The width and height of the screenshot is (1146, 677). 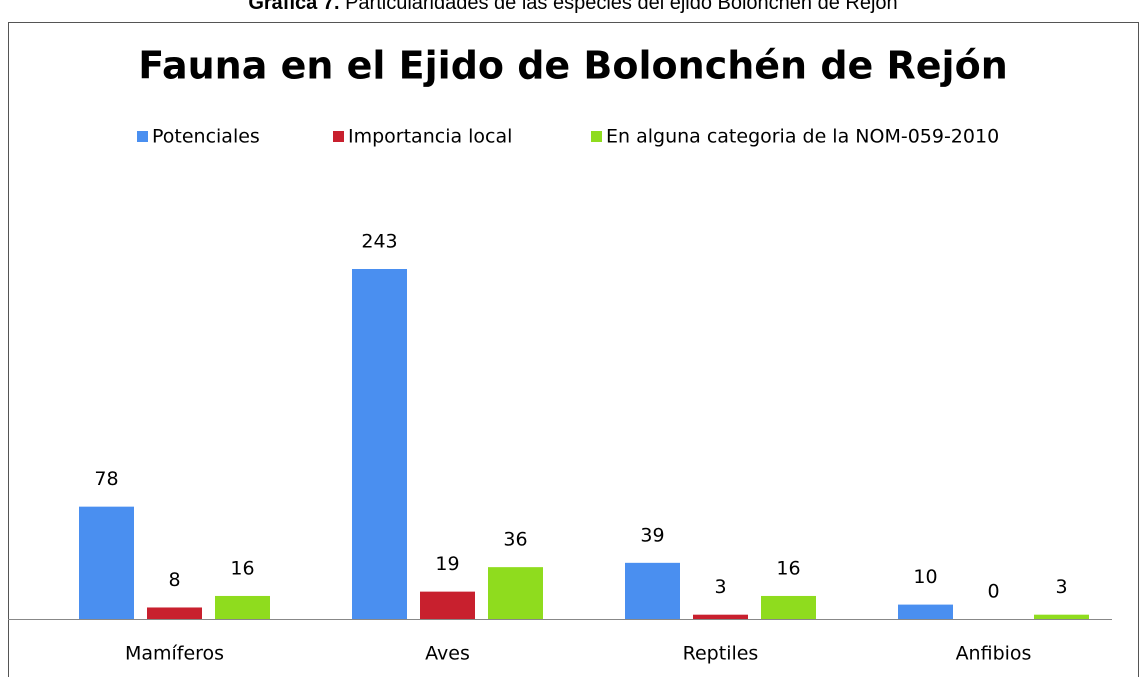 I want to click on data-label: 78, so click(x=106, y=479).